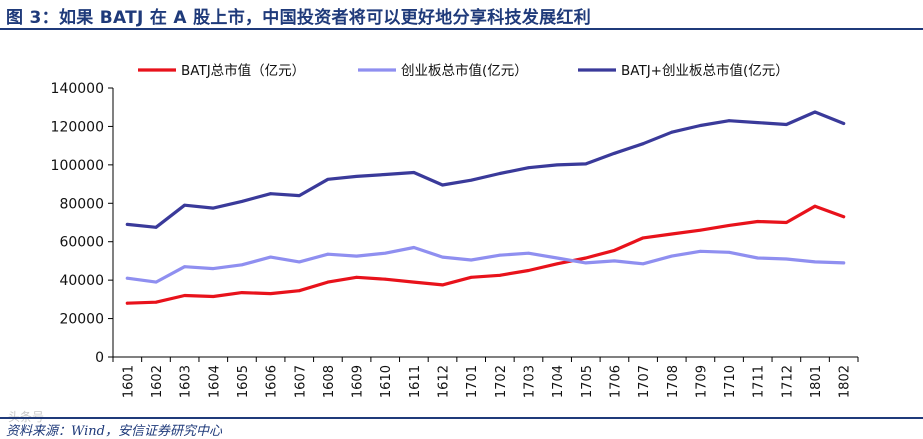 The width and height of the screenshot is (923, 439). Describe the element at coordinates (787, 381) in the screenshot. I see `x-tick-label: 1712` at that location.